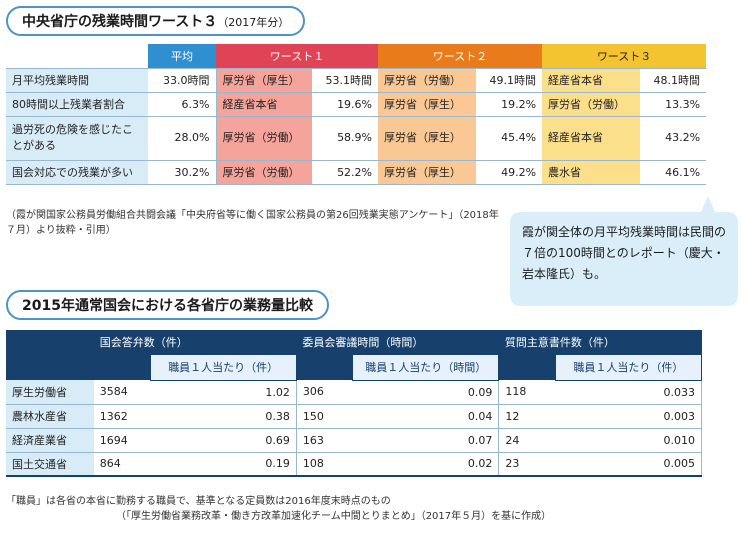 Image resolution: width=744 pixels, height=536 pixels. What do you see at coordinates (120, 22) in the screenshot?
I see `table1-title-main: 中央省庁の残業時間ワースト３` at bounding box center [120, 22].